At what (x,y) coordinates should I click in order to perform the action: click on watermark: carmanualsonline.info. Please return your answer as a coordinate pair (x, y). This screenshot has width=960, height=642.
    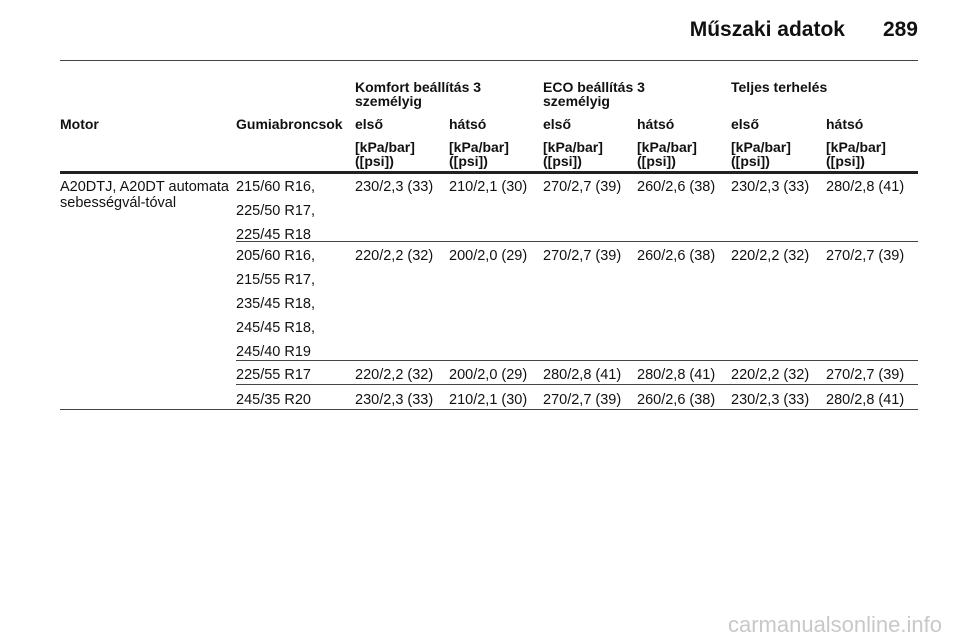
    Looking at the image, I should click on (834, 624).